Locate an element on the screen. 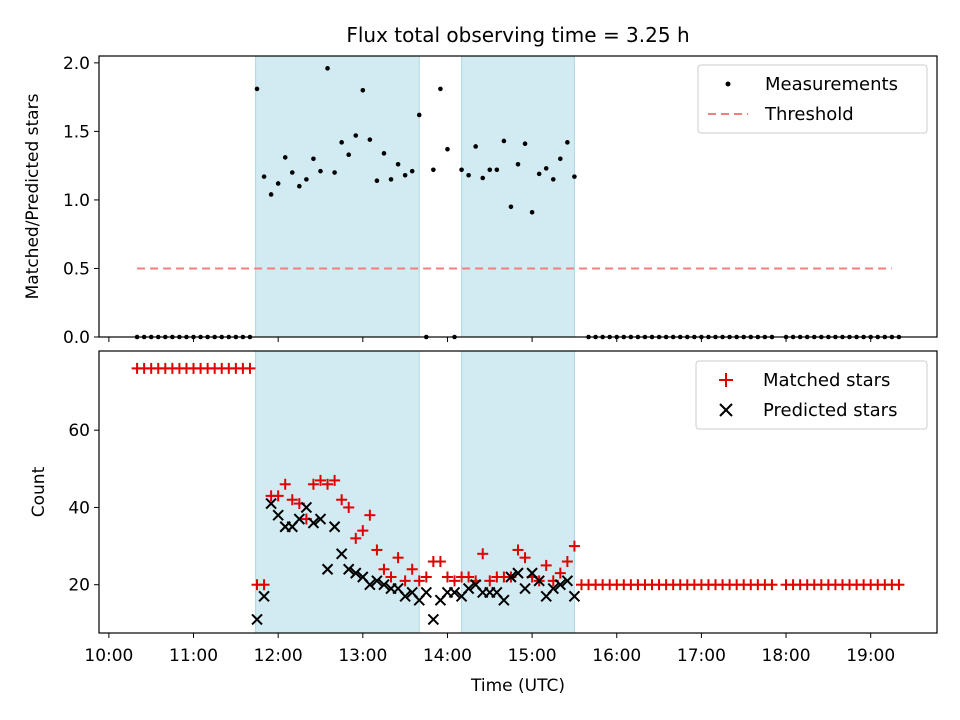 The height and width of the screenshot is (720, 960). bottom-shaded-intervals is located at coordinates (415, 492).